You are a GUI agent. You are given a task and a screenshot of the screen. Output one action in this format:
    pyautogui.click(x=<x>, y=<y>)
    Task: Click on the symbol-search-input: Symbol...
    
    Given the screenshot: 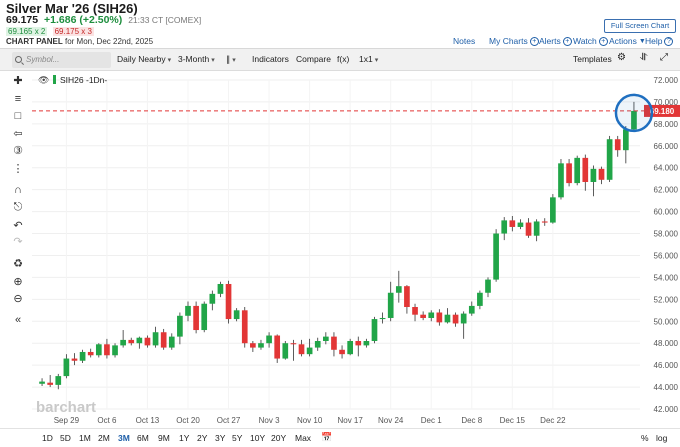 What is the action you would take?
    pyautogui.click(x=61, y=60)
    